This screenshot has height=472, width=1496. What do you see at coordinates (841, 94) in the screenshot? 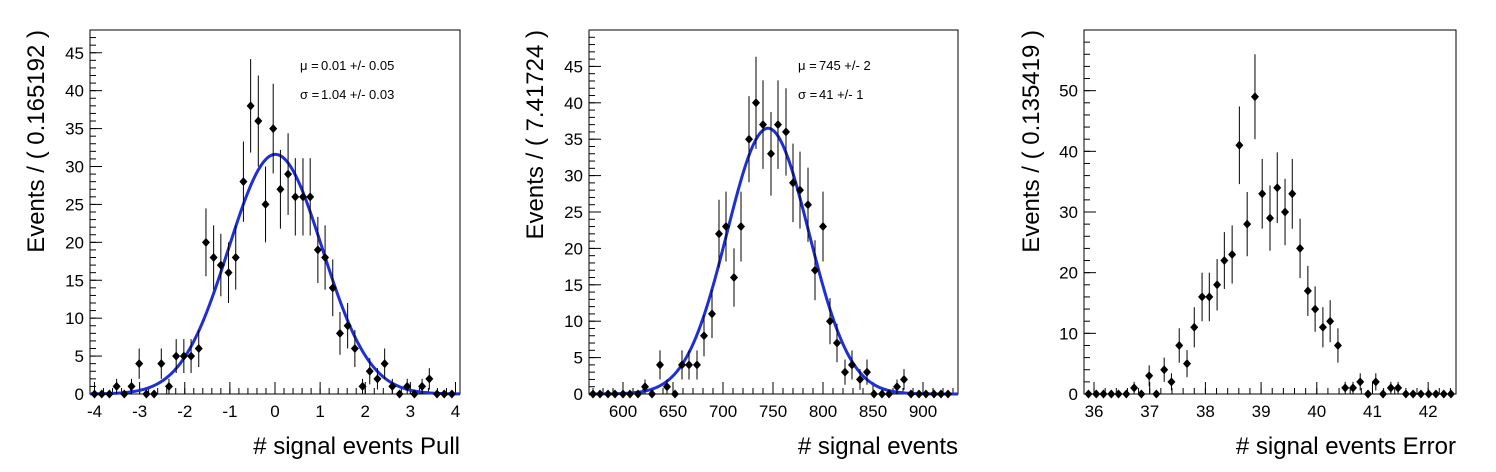
I see `fit-param-value: 41 +/- 1` at bounding box center [841, 94].